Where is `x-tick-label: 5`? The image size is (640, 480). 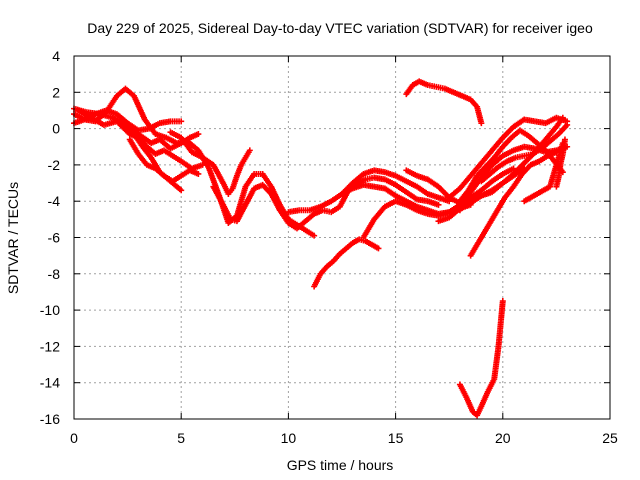 x-tick-label: 5 is located at coordinates (181, 438).